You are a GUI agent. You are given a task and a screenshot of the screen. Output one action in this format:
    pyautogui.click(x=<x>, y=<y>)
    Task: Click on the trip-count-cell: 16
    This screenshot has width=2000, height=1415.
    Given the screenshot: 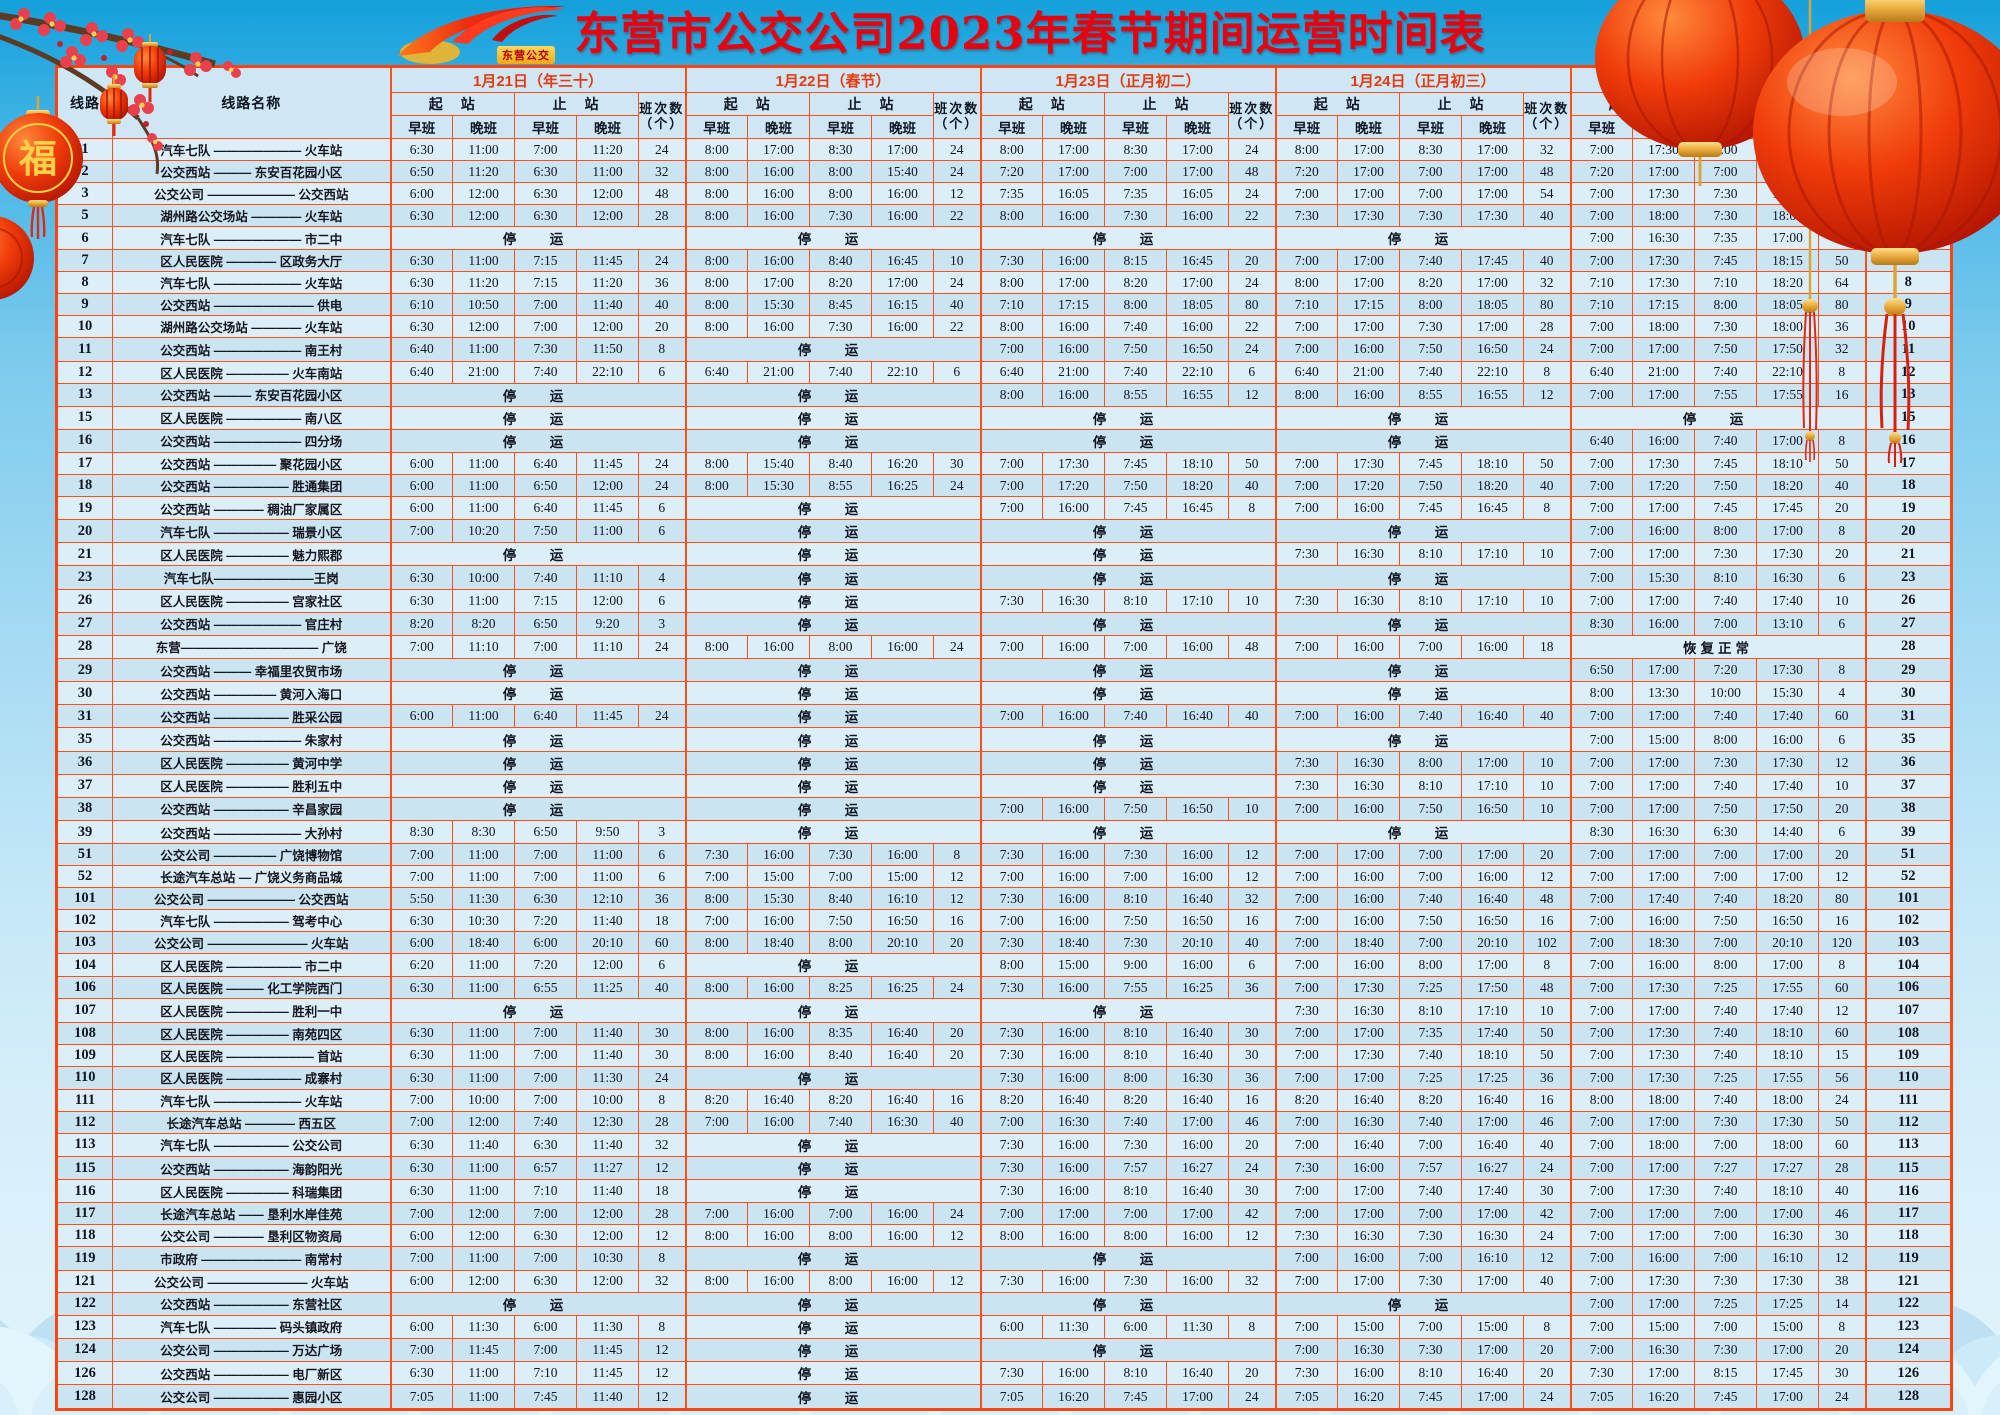 What is the action you would take?
    pyautogui.click(x=1252, y=921)
    